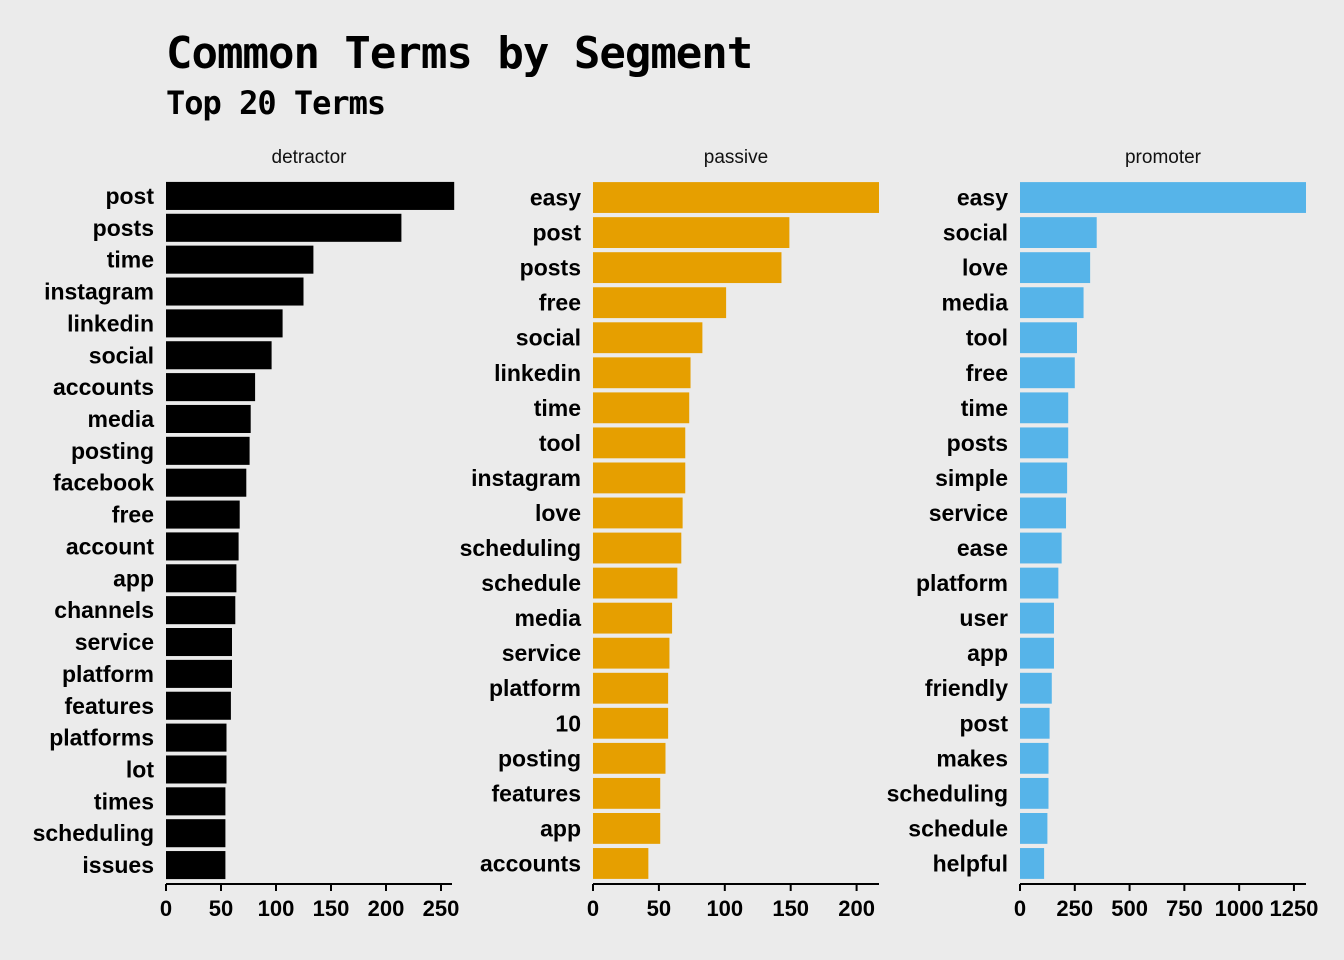 The image size is (1344, 960). I want to click on panel-strip-label: promoter, so click(1163, 157).